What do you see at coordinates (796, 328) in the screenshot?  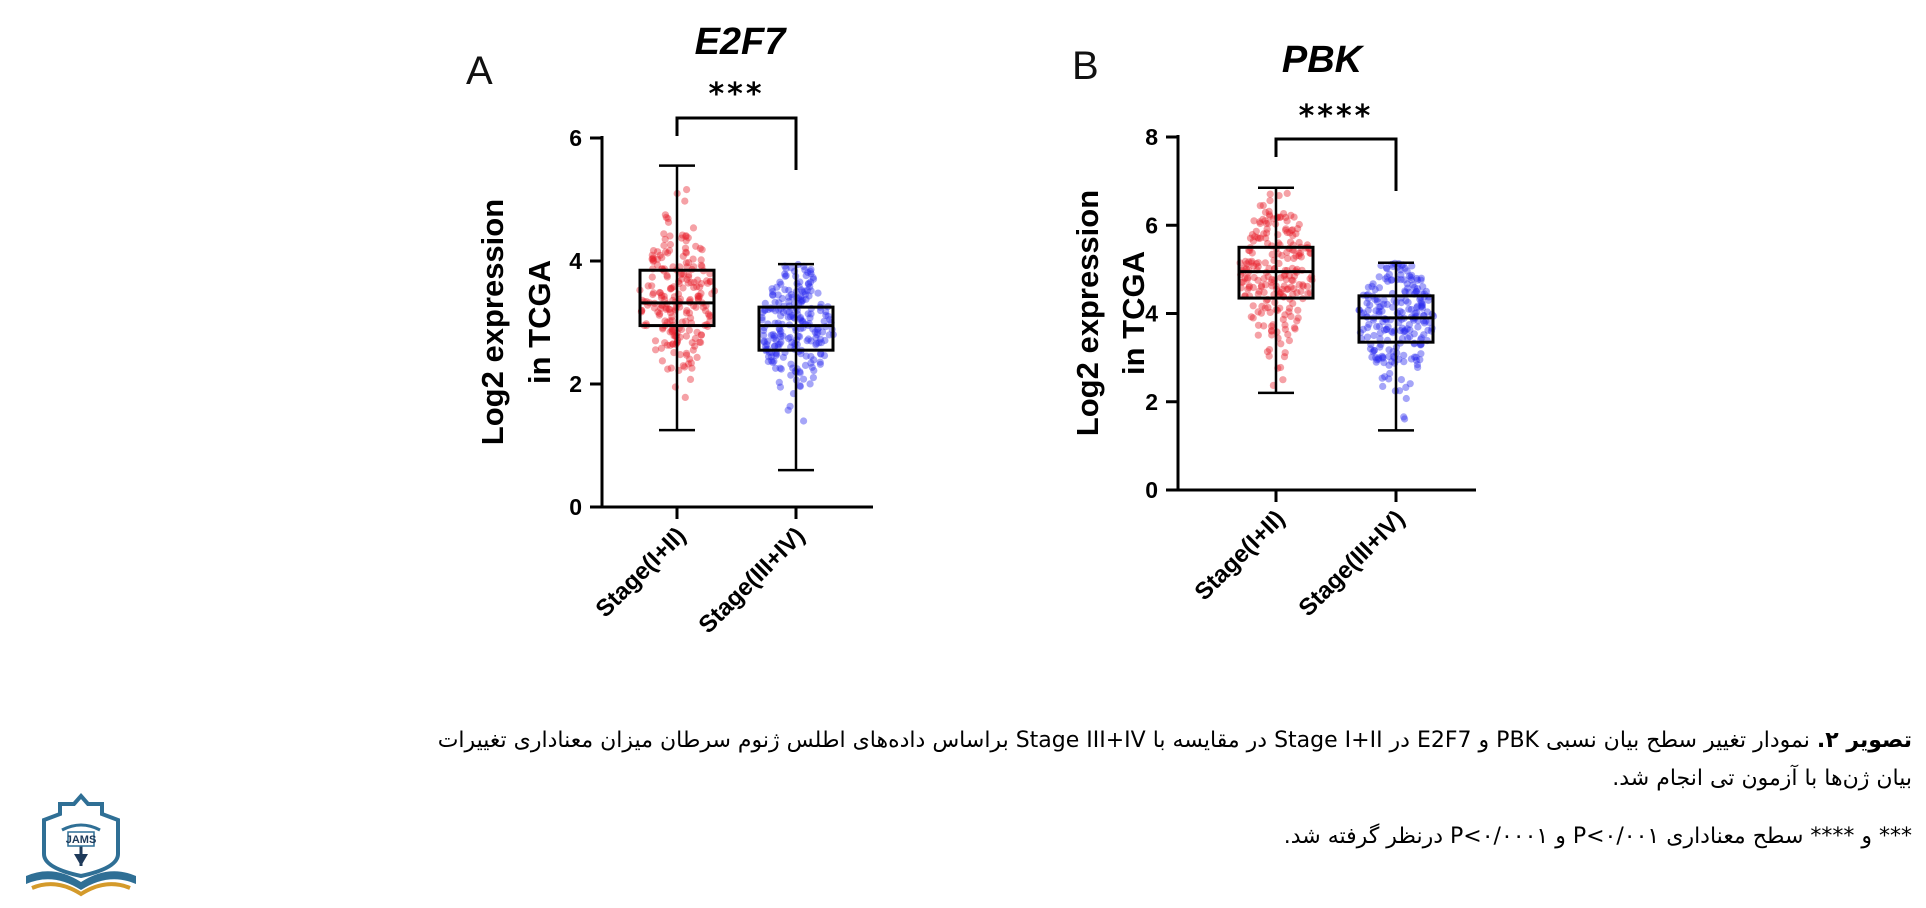 I see `box-late-stage` at bounding box center [796, 328].